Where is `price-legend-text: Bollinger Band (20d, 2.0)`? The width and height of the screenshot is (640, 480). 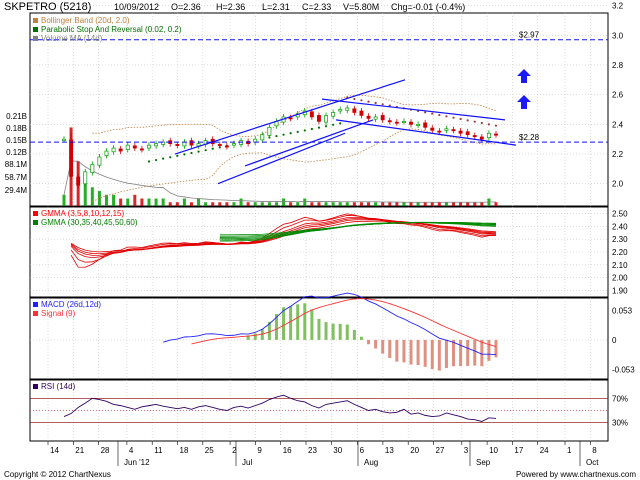 price-legend-text: Bollinger Band (20d, 2.0) is located at coordinates (85, 20).